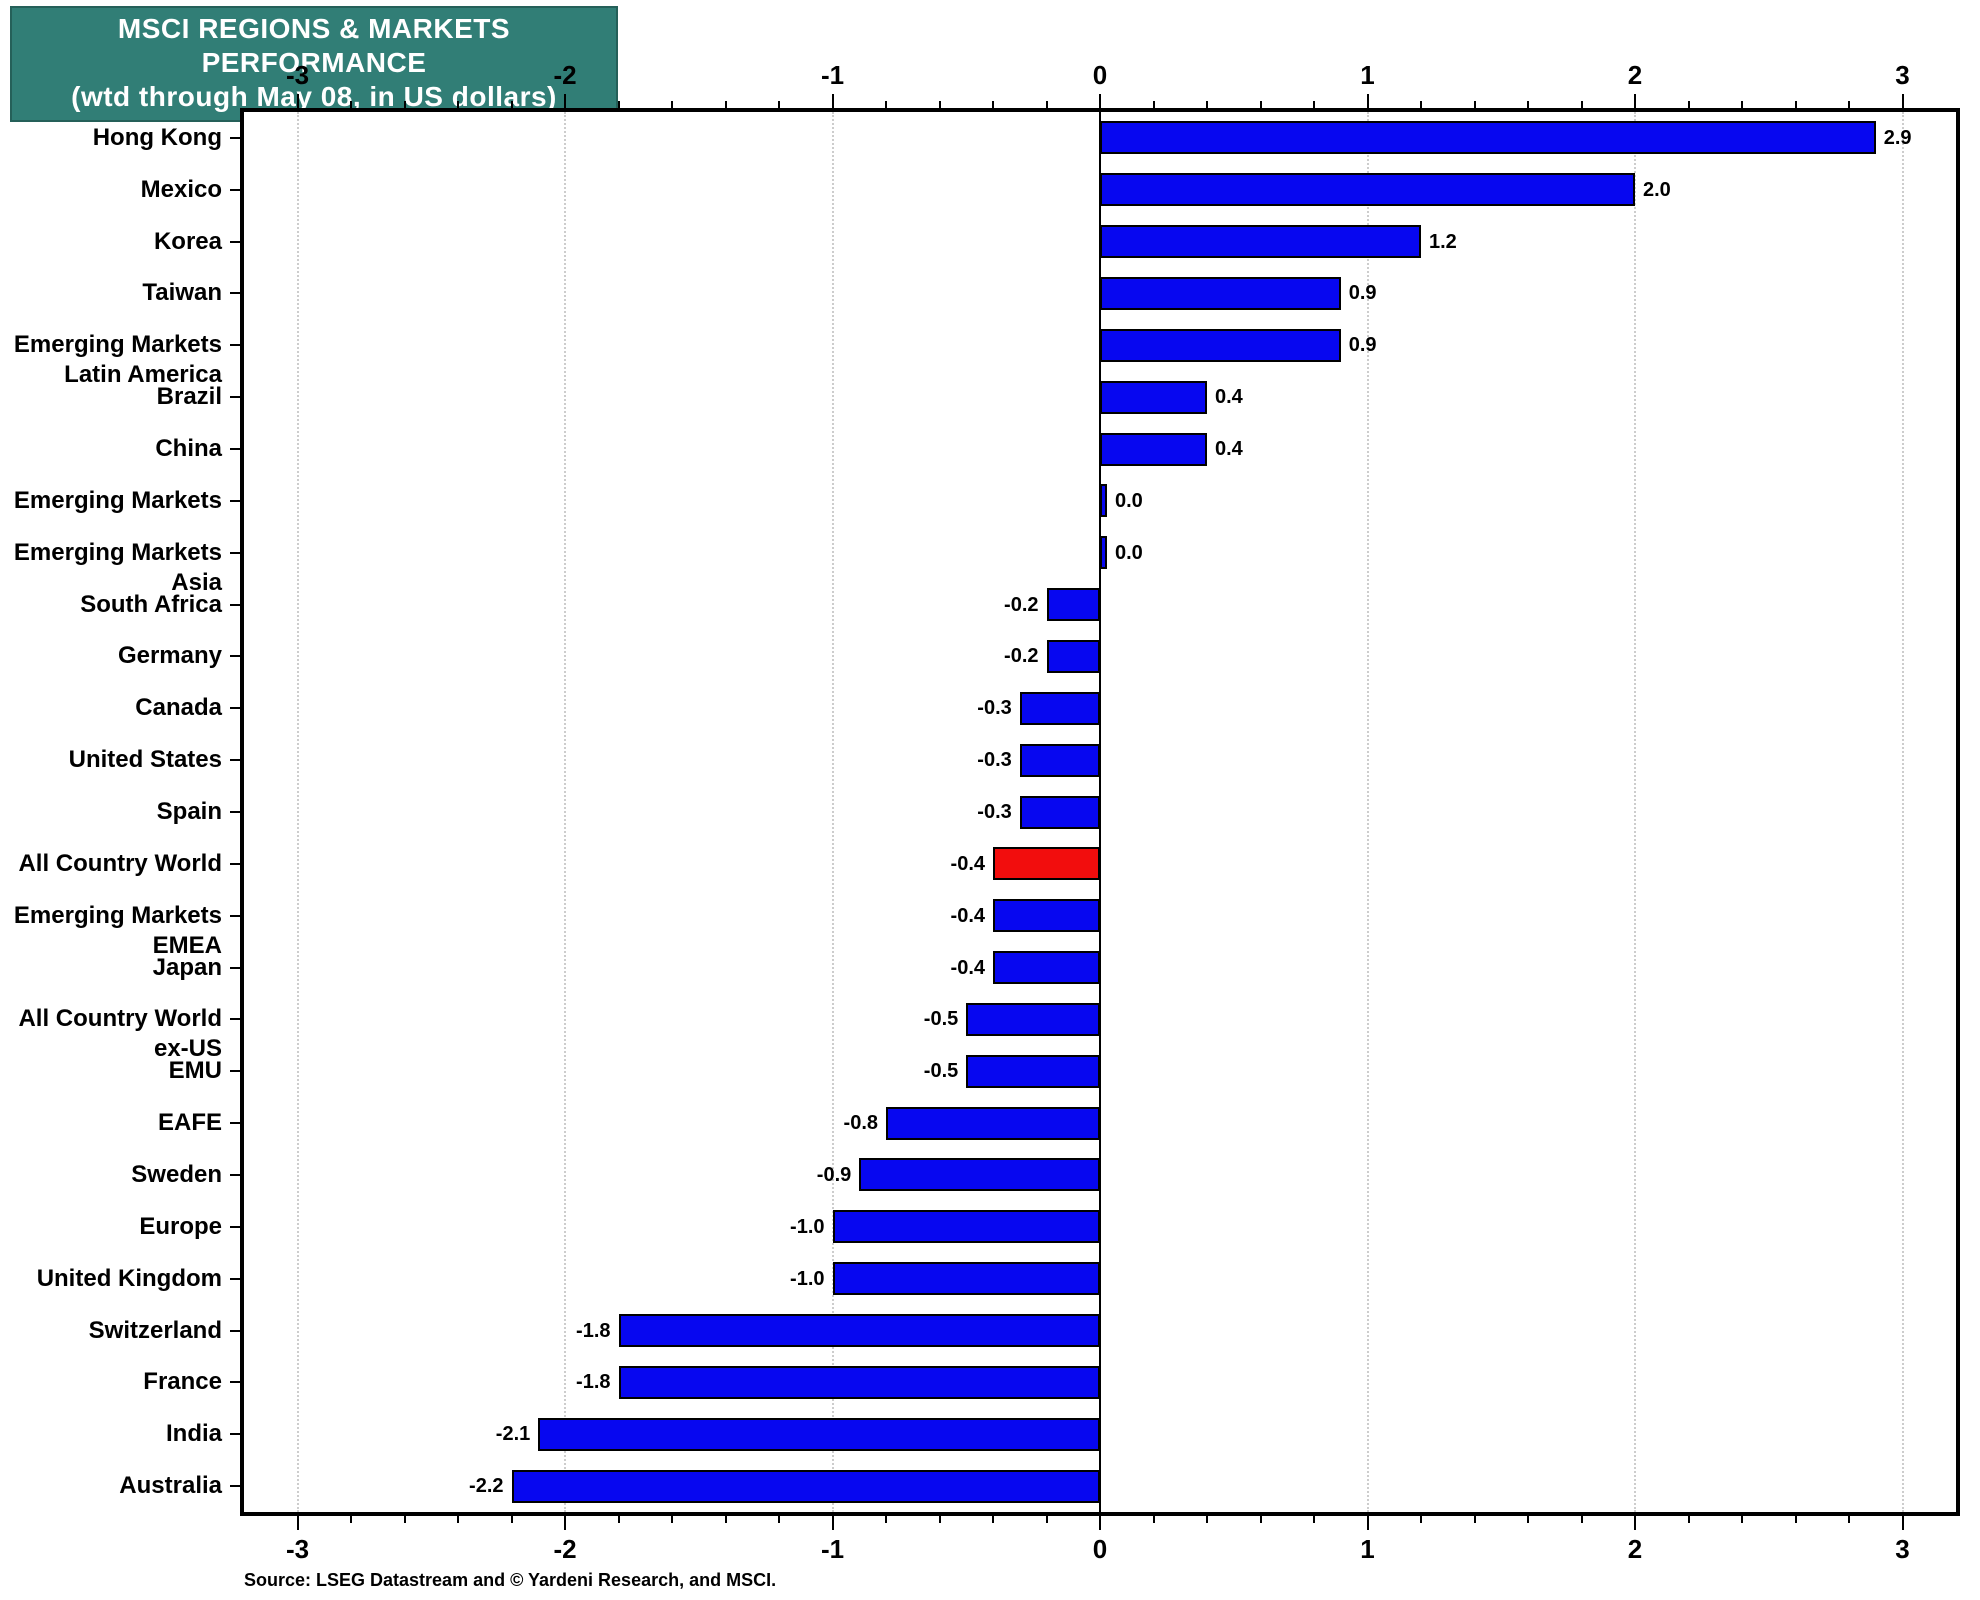  Describe the element at coordinates (187, 945) in the screenshot. I see `category-label-line: EMEA` at that location.